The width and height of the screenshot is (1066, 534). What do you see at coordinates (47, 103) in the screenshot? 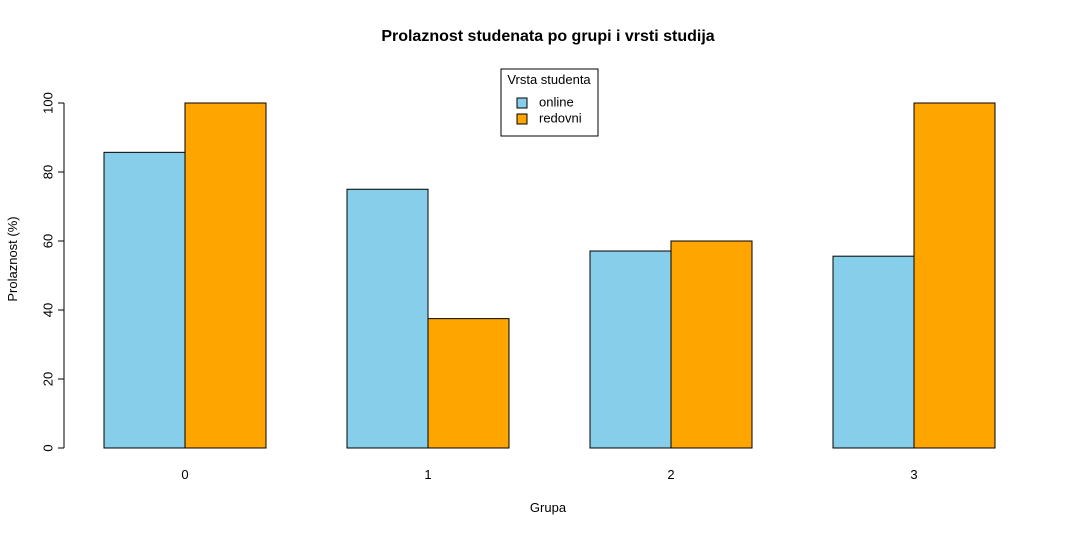
I see `y-tick-label-100: 100` at bounding box center [47, 103].